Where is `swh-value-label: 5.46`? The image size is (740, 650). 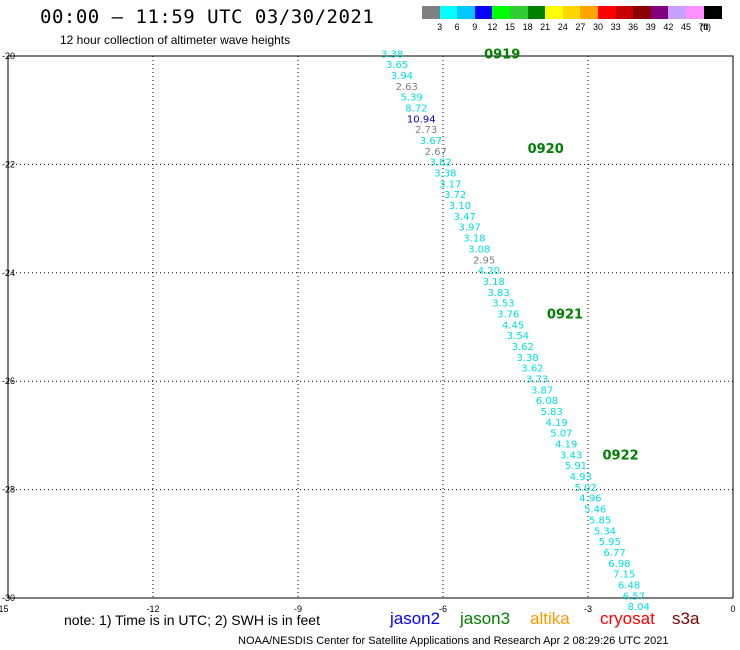 swh-value-label: 5.46 is located at coordinates (595, 510).